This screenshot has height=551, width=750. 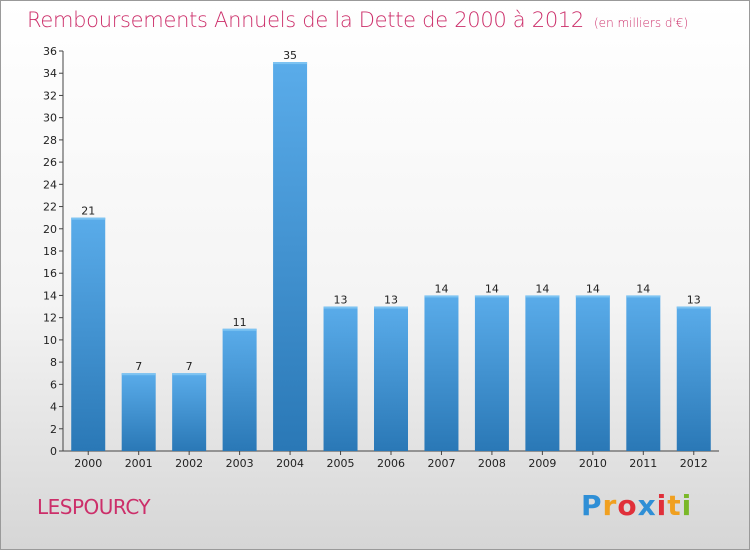 I want to click on data-label-2003: 11, so click(x=240, y=322).